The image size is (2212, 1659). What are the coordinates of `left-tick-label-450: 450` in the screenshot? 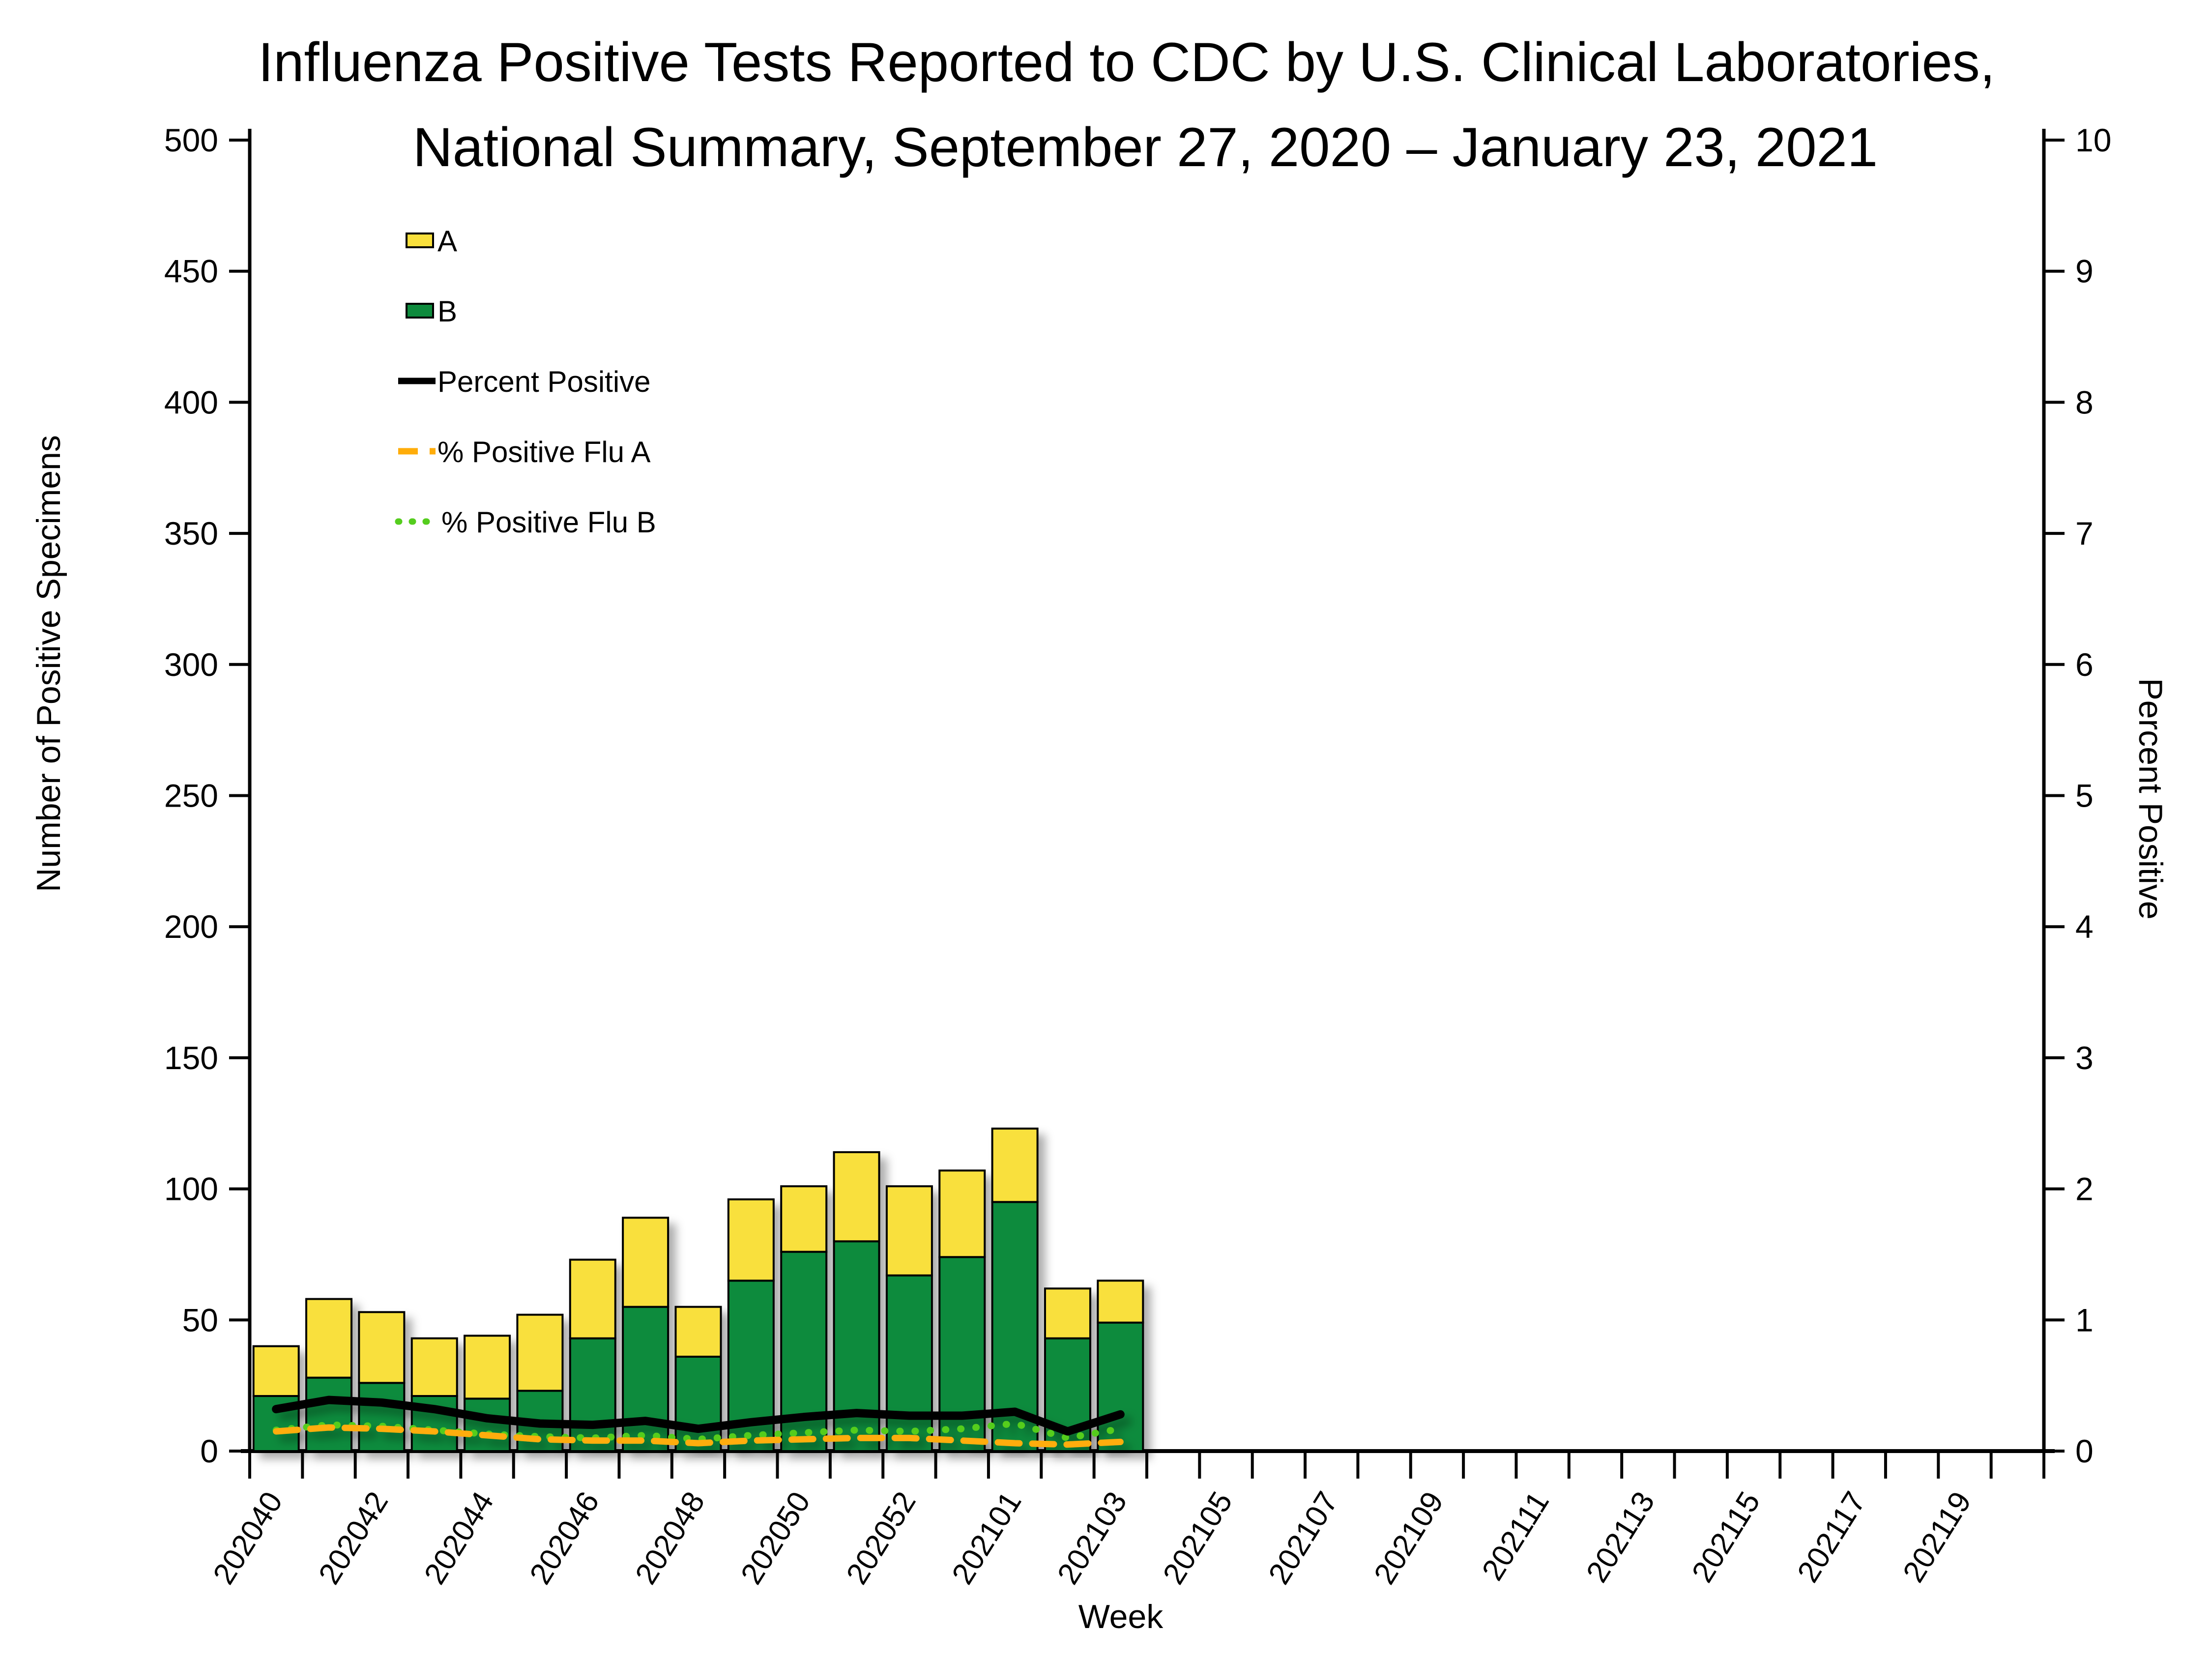 It's located at (191, 272).